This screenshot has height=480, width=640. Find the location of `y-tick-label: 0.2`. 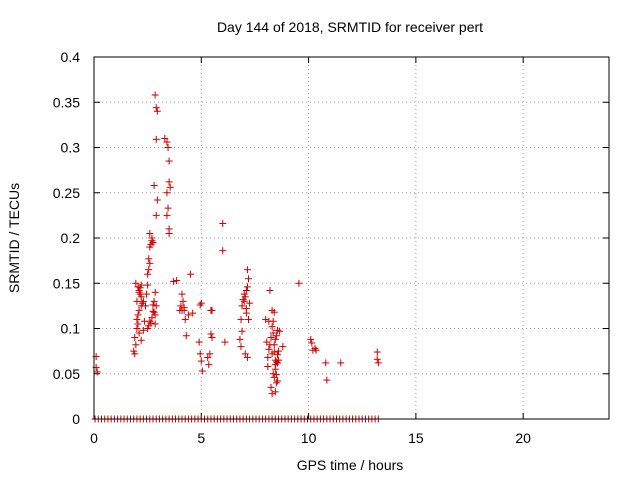

y-tick-label: 0.2 is located at coordinates (71, 238).